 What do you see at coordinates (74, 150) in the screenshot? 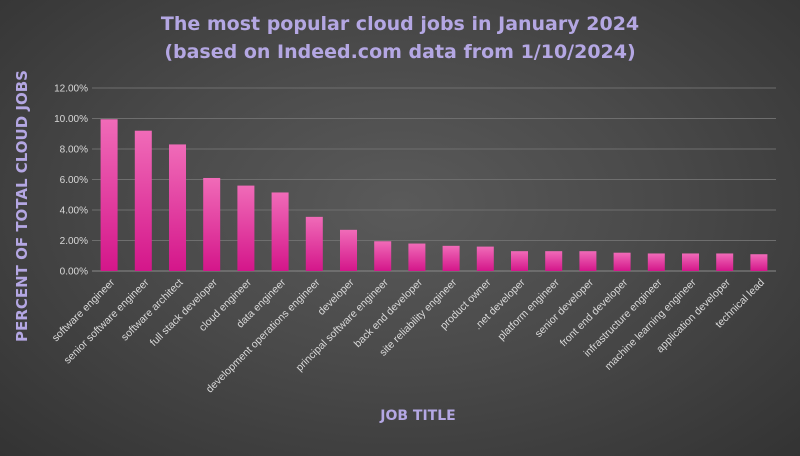
I see `y-tick-label: 8.00%` at bounding box center [74, 150].